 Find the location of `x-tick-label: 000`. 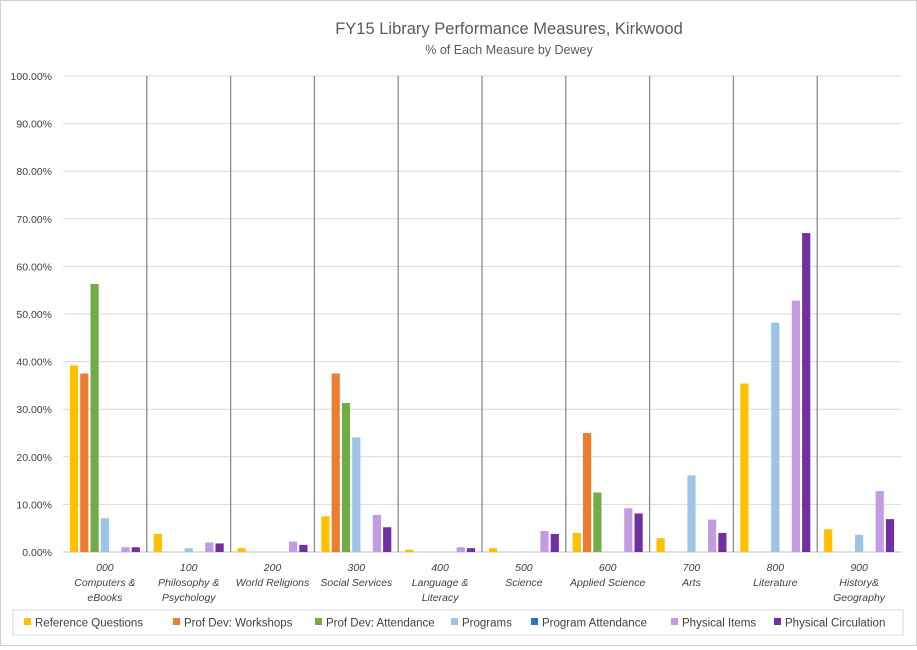

x-tick-label: 000 is located at coordinates (105, 568).